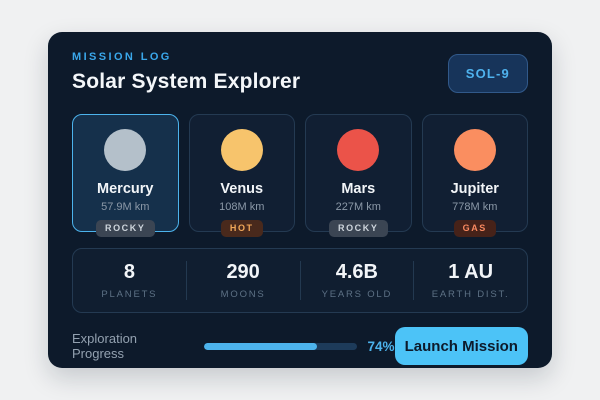 This screenshot has width=600, height=400. What do you see at coordinates (129, 272) in the screenshot?
I see `stat-value: 8` at bounding box center [129, 272].